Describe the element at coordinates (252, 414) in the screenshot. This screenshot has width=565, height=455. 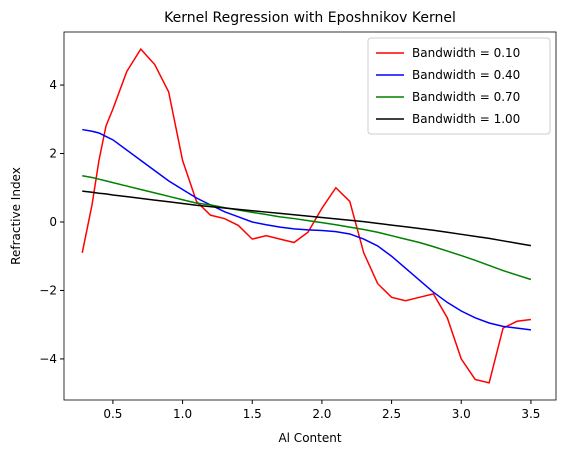
I see `x-tick-label: 1.5` at that location.